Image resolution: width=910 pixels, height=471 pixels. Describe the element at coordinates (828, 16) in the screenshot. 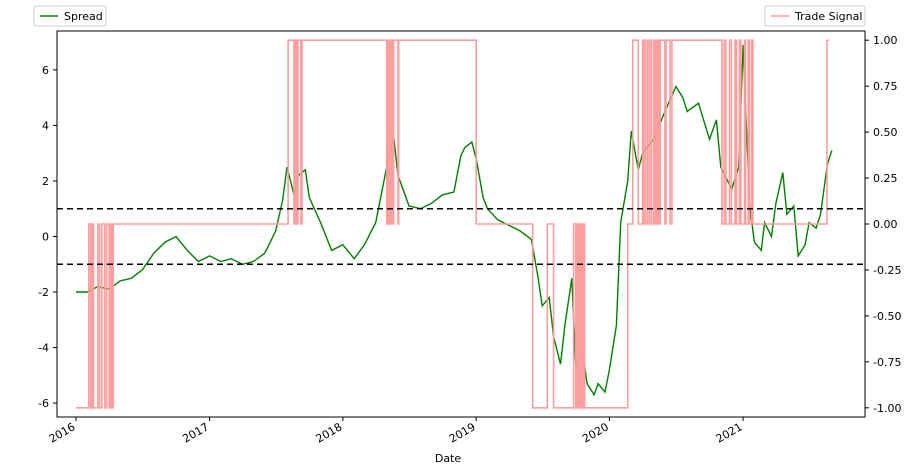

I see `legend-trade-signal-label: Trade Signal` at that location.